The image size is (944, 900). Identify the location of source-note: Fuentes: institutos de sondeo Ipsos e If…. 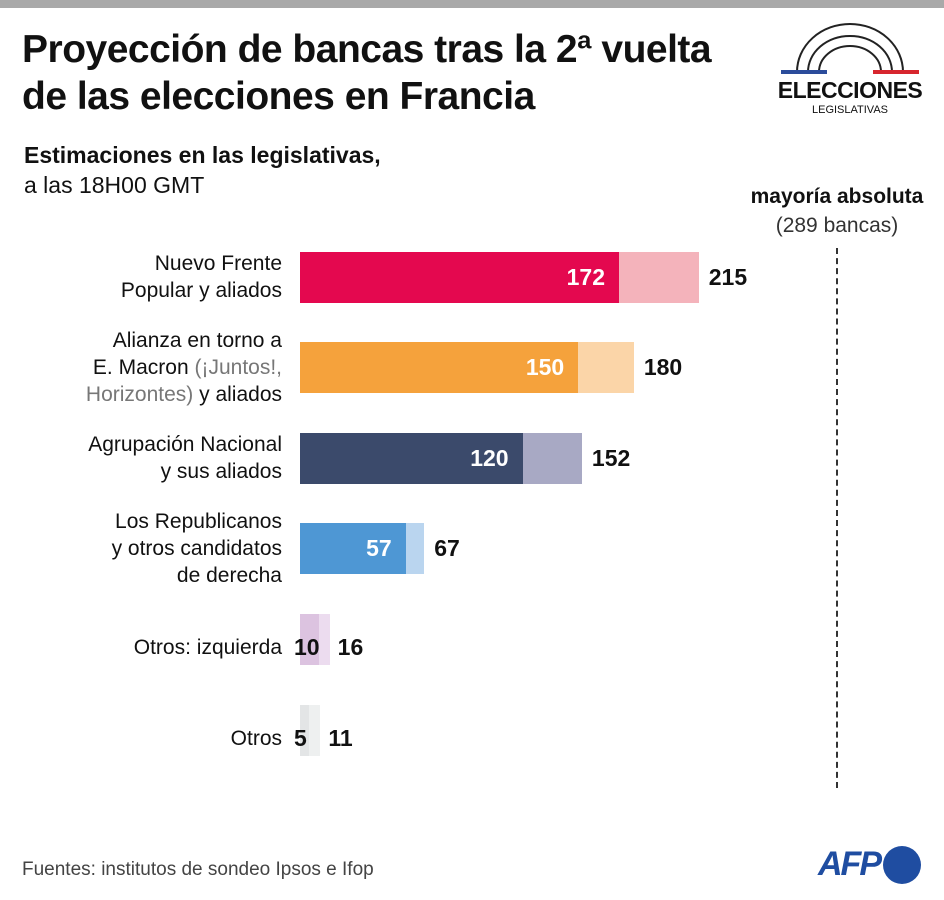
(198, 869).